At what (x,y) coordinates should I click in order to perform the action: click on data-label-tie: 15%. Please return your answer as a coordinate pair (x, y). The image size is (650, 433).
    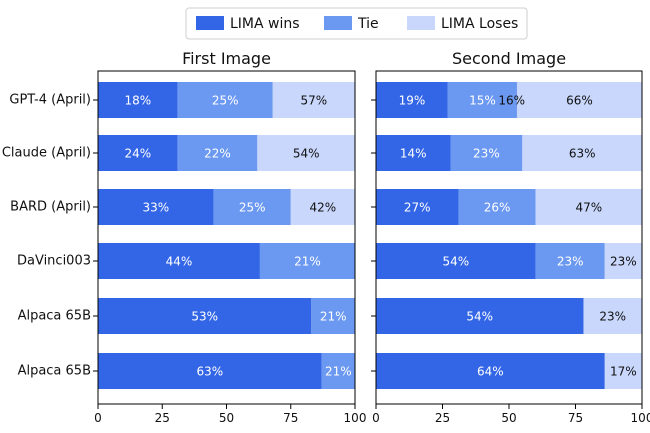
    Looking at the image, I should click on (482, 101).